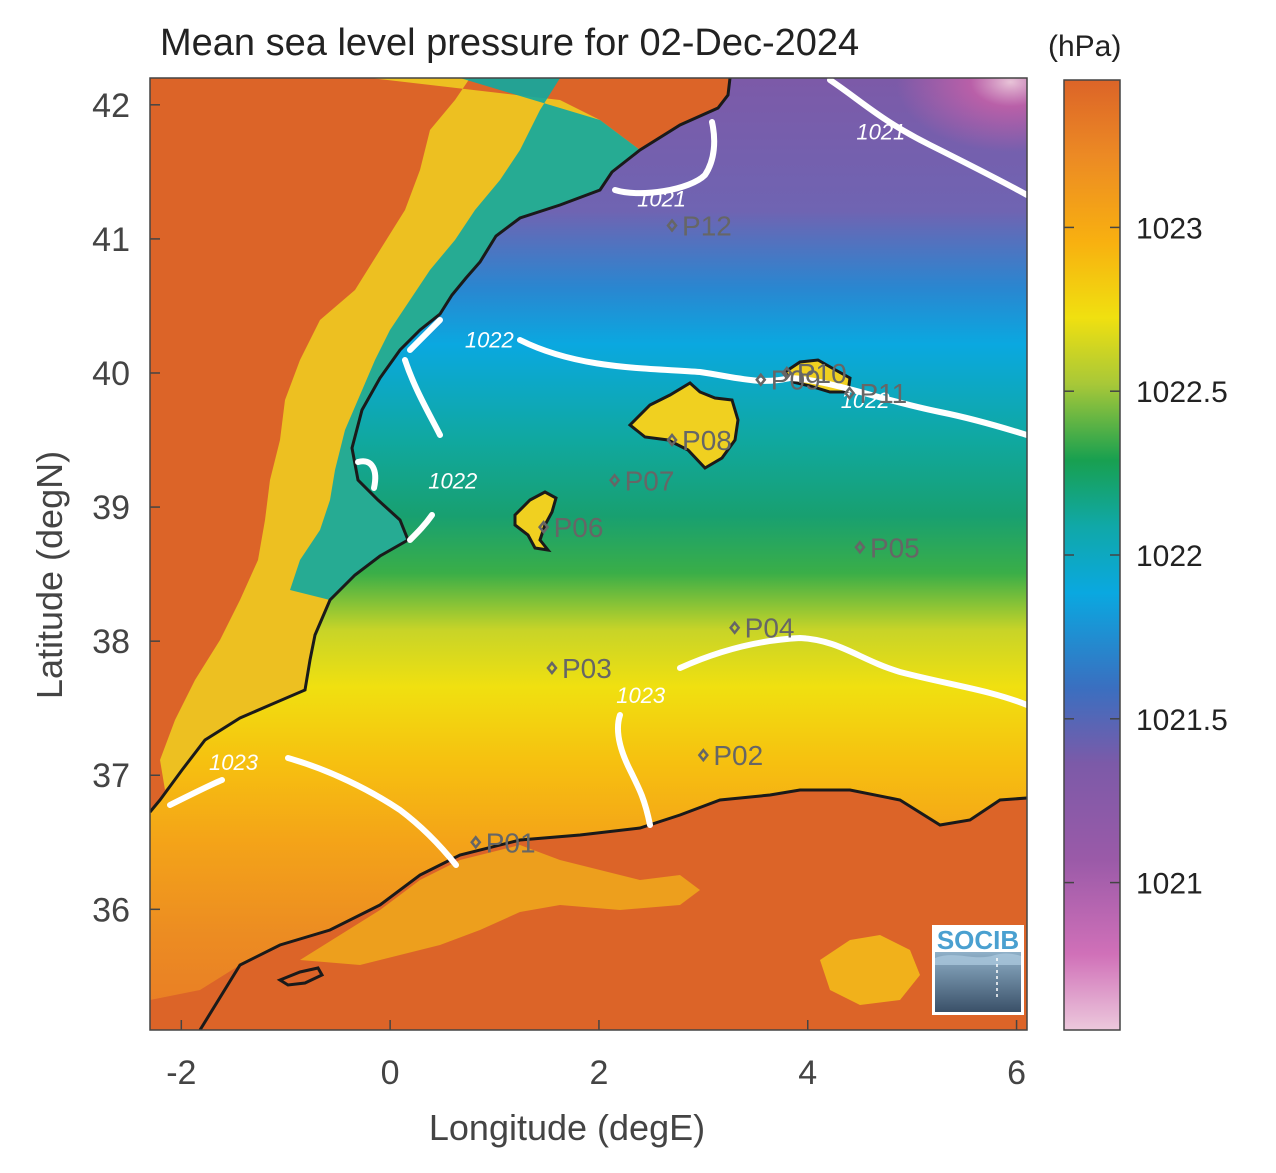 Image resolution: width=1276 pixels, height=1173 pixels. I want to click on africa-land, so click(588, 910).